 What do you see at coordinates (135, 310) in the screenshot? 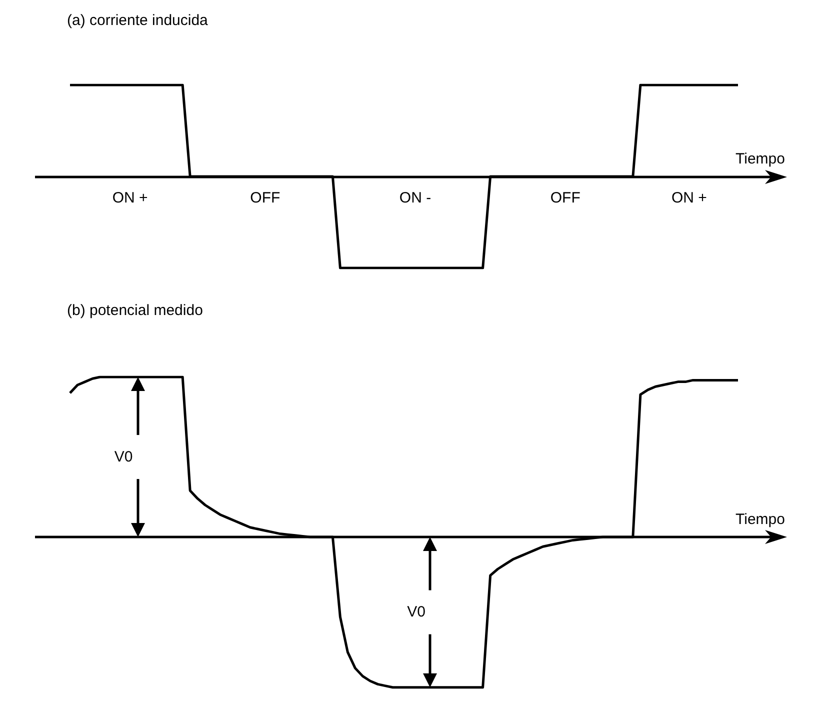
I see `chart-title: (b) potencial medido` at bounding box center [135, 310].